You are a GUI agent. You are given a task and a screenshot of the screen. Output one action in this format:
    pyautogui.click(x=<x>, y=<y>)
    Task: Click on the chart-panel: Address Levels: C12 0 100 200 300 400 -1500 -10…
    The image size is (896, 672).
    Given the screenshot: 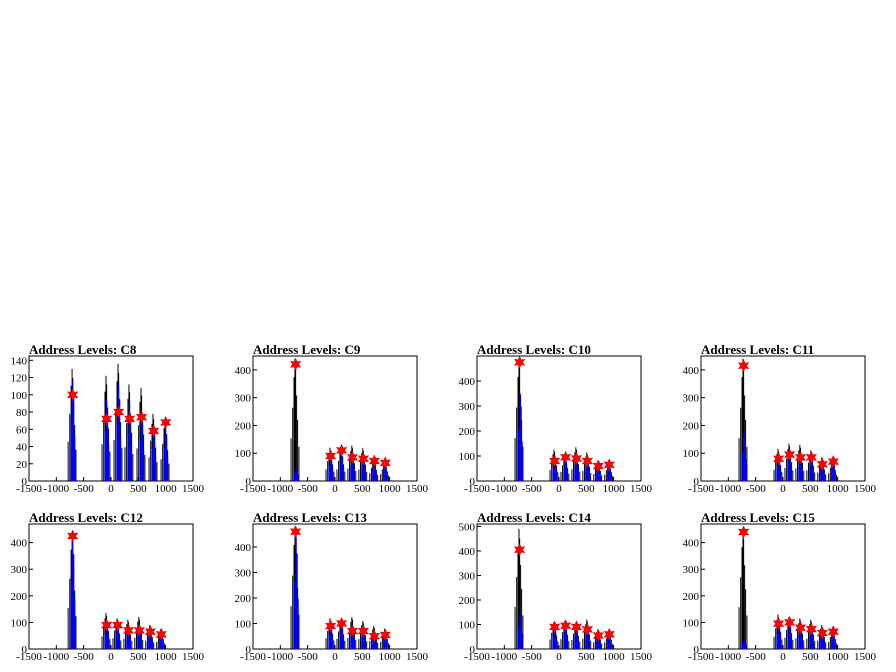 What is the action you would take?
    pyautogui.click(x=108, y=586)
    